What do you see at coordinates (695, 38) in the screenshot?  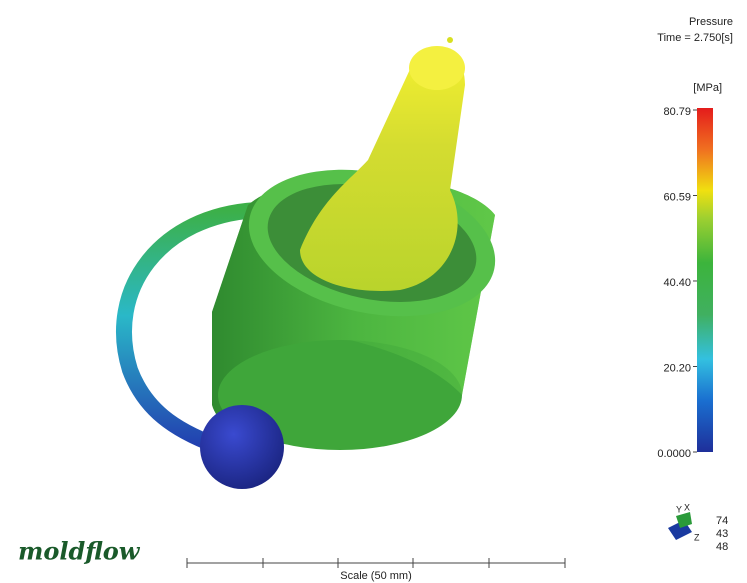 I see `result-time: Time = 2.750[s]` at bounding box center [695, 38].